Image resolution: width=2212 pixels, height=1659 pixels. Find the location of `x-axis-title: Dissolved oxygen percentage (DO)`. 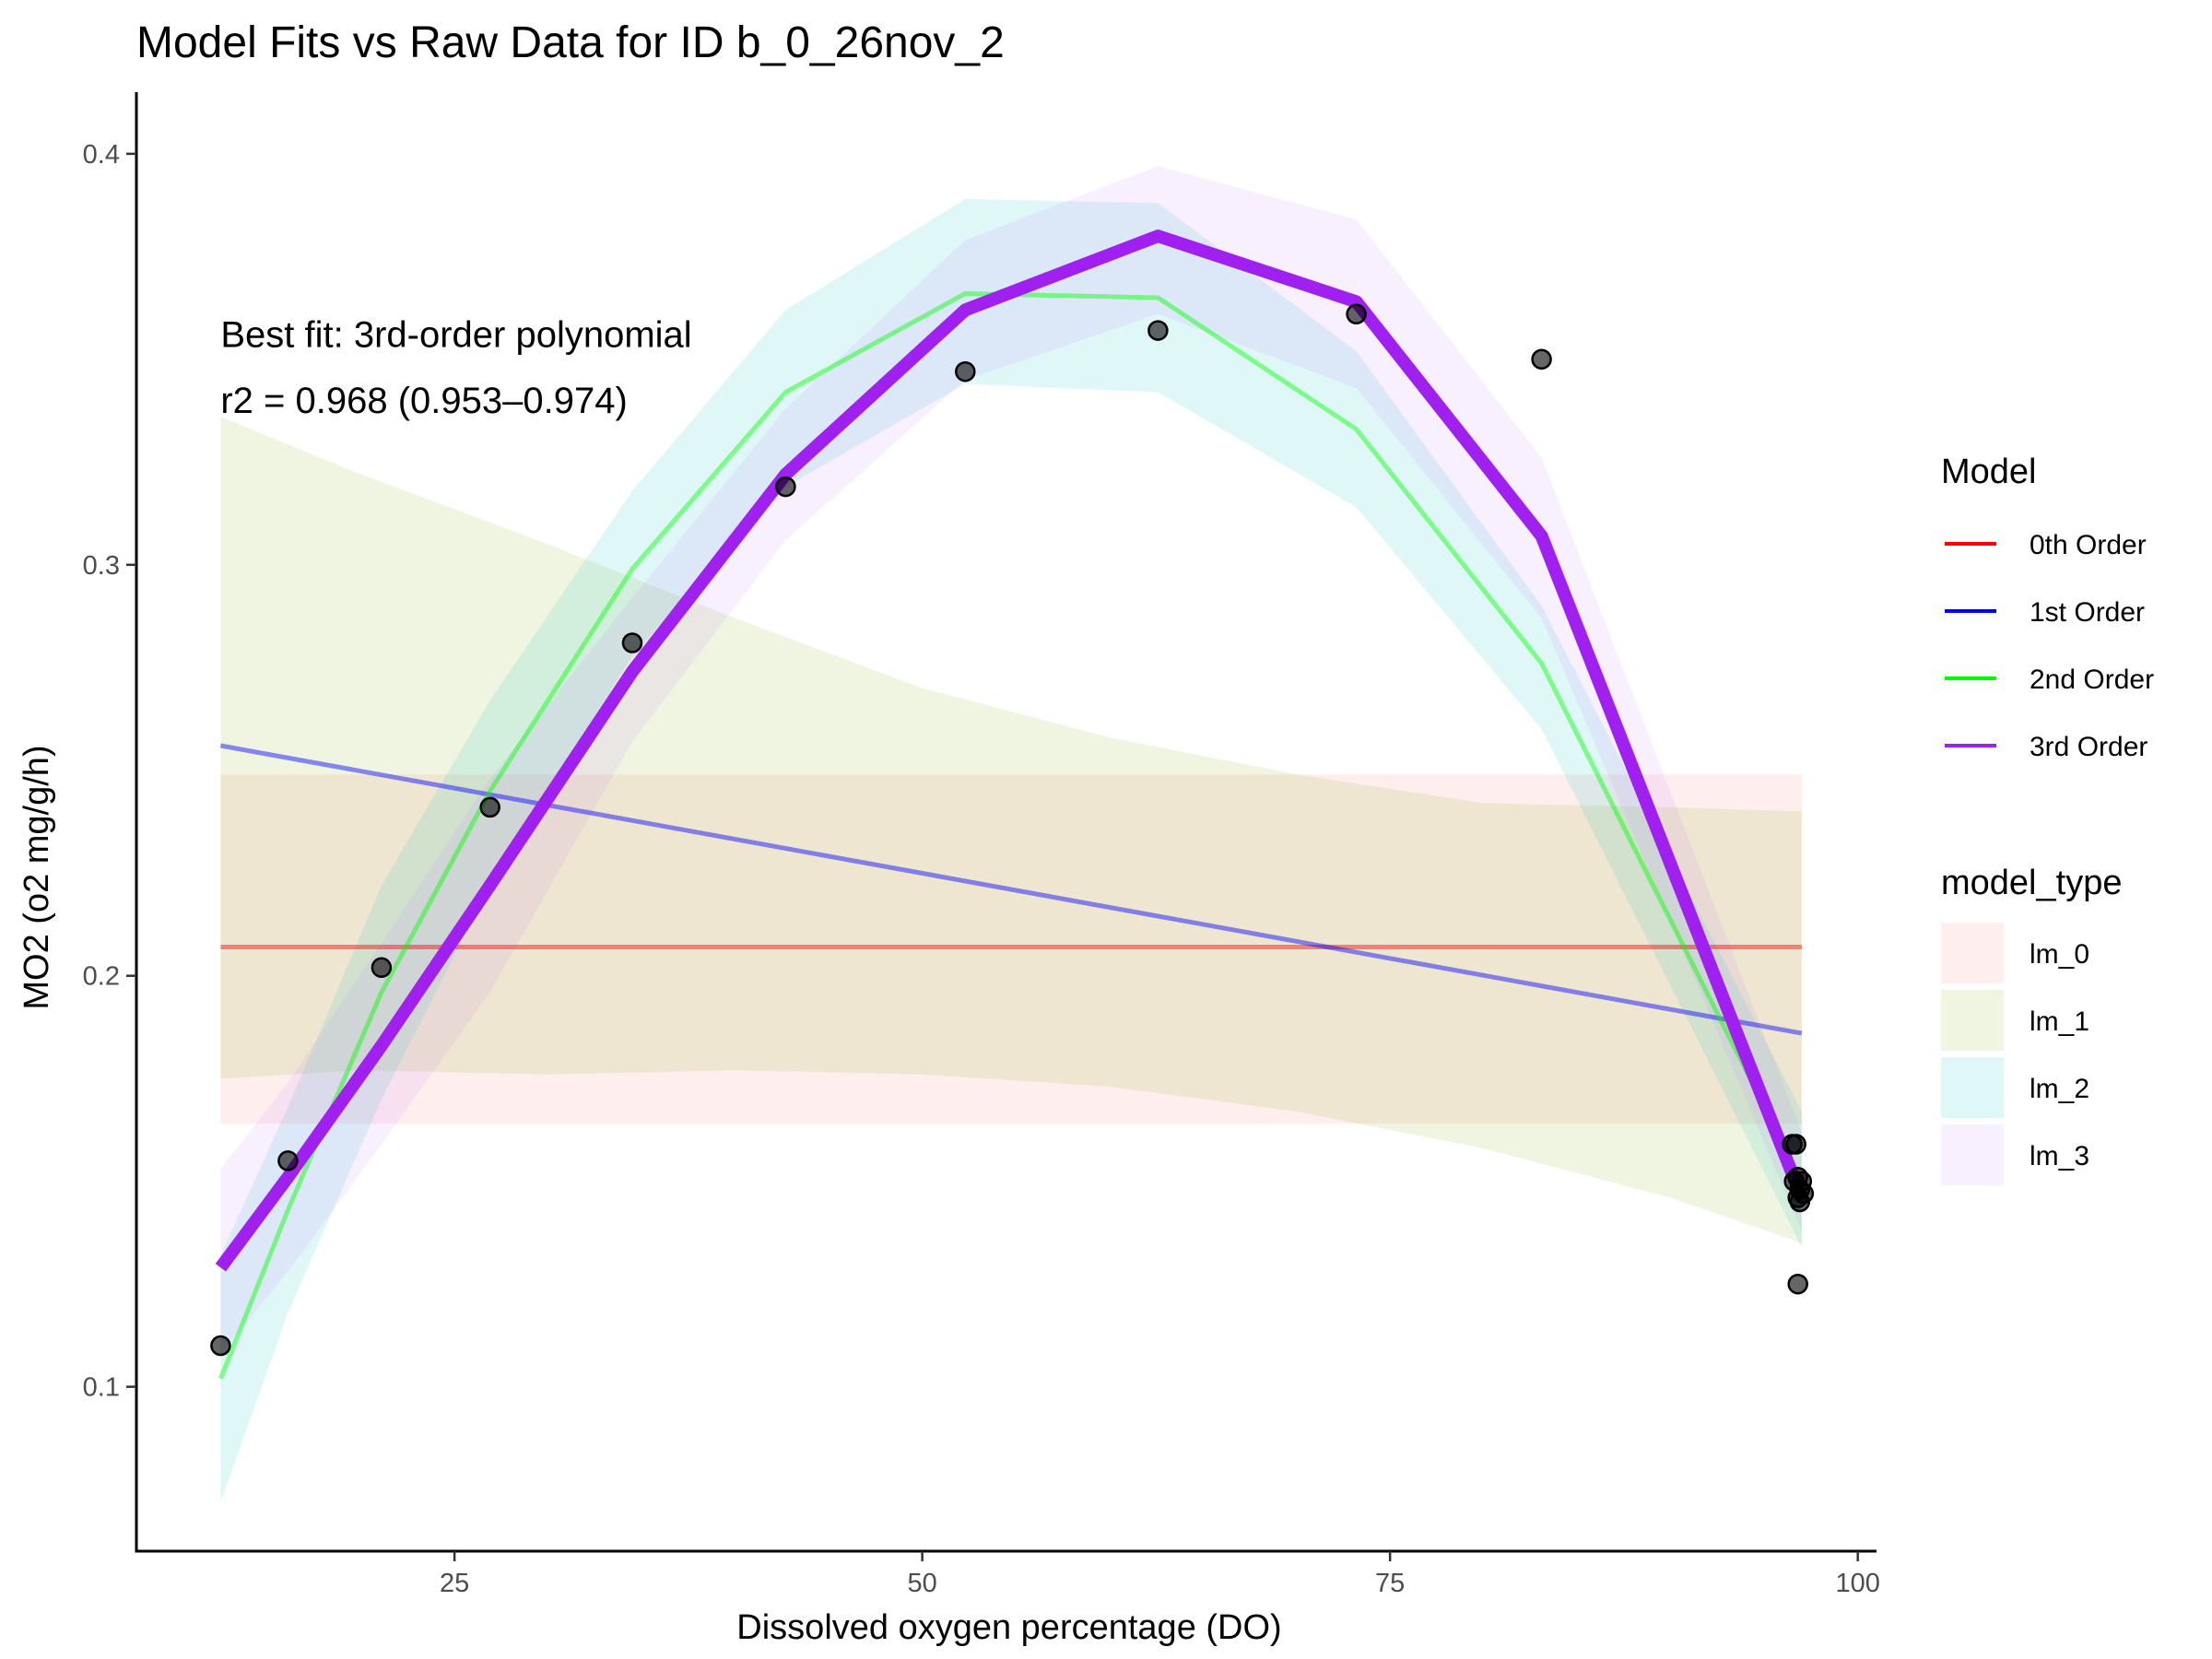

x-axis-title: Dissolved oxygen percentage (DO) is located at coordinates (1008, 1627).